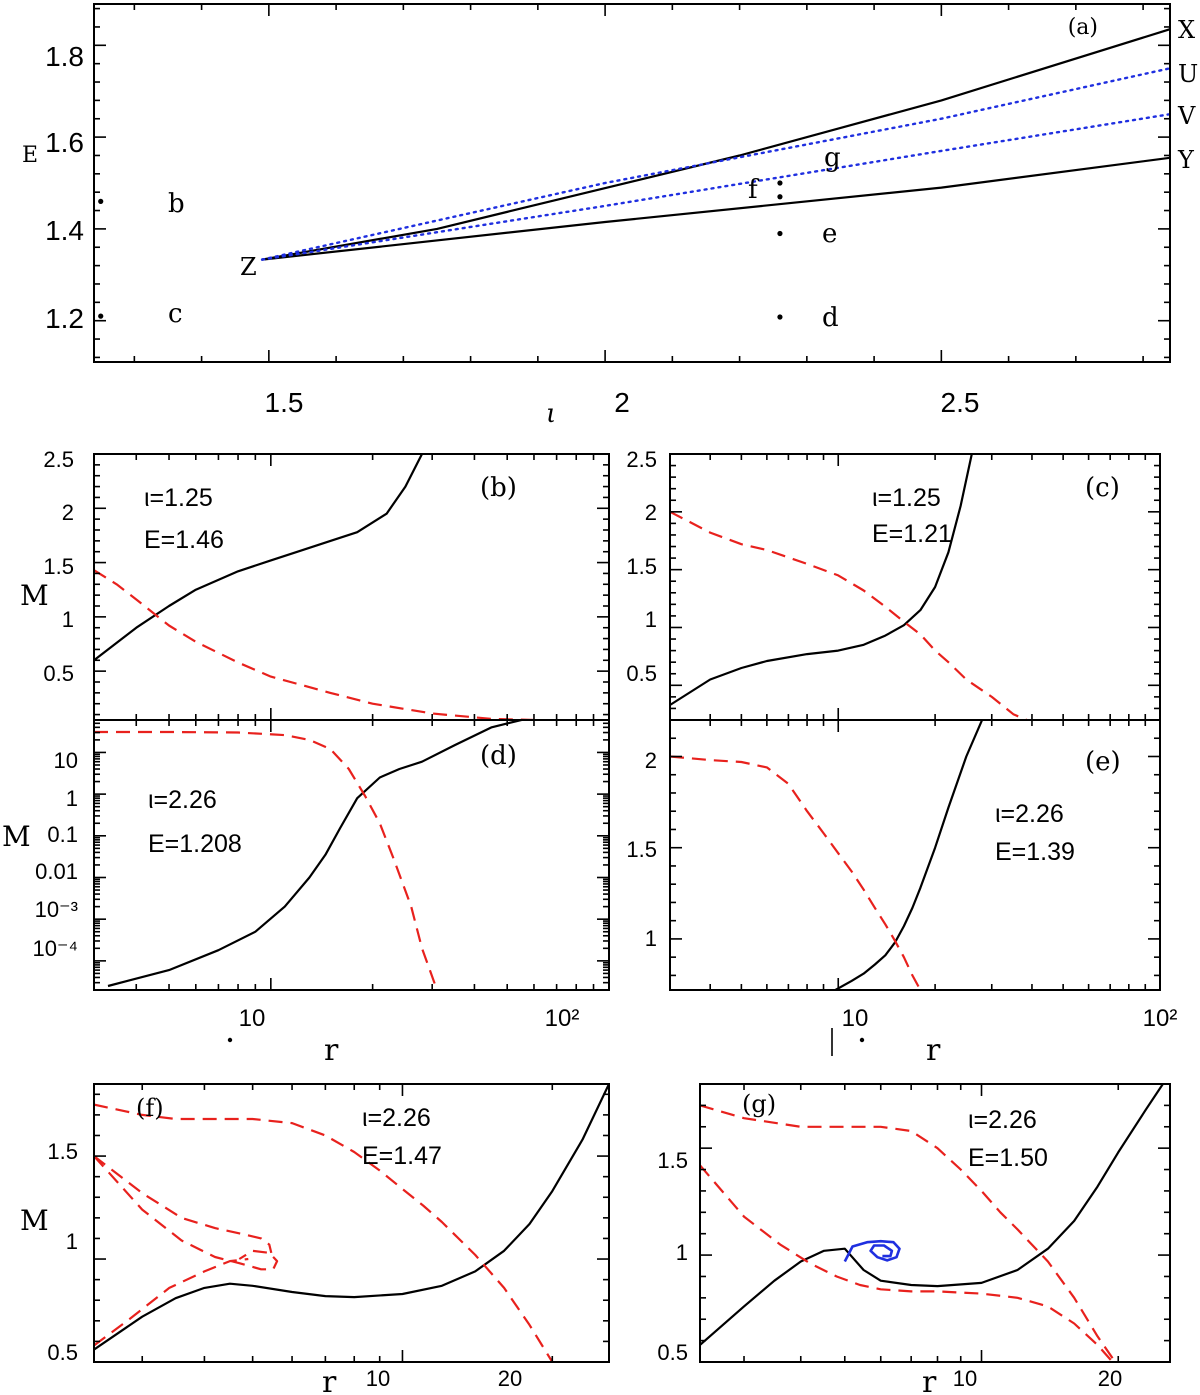 The image size is (1200, 1395). What do you see at coordinates (184, 540) in the screenshot?
I see `panel-b-annotation-e: E=1.46` at bounding box center [184, 540].